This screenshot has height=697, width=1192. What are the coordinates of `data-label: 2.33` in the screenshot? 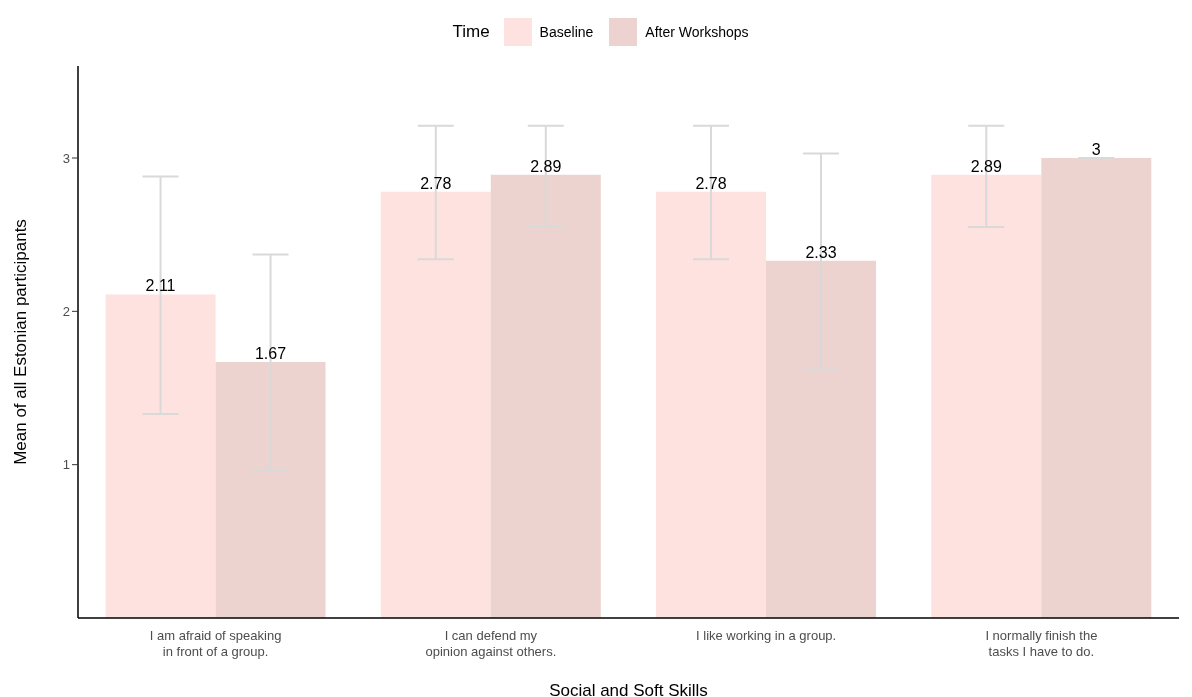 It's located at (821, 252).